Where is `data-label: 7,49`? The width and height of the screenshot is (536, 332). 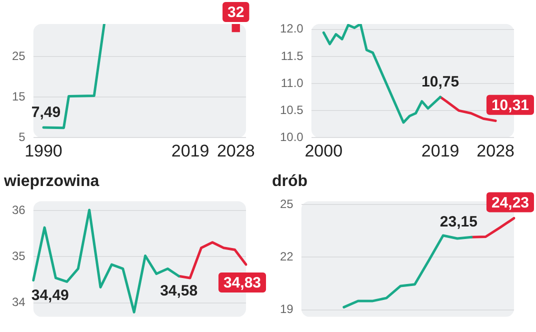 data-label: 7,49 is located at coordinates (46, 113).